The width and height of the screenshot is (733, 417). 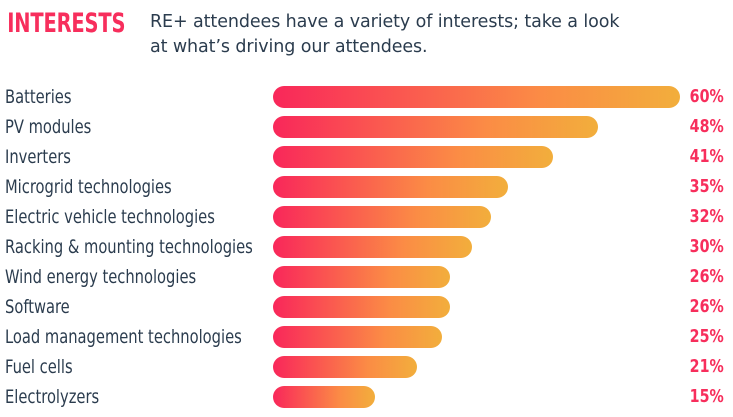 I want to click on bar-value-label: 41%, so click(x=707, y=157).